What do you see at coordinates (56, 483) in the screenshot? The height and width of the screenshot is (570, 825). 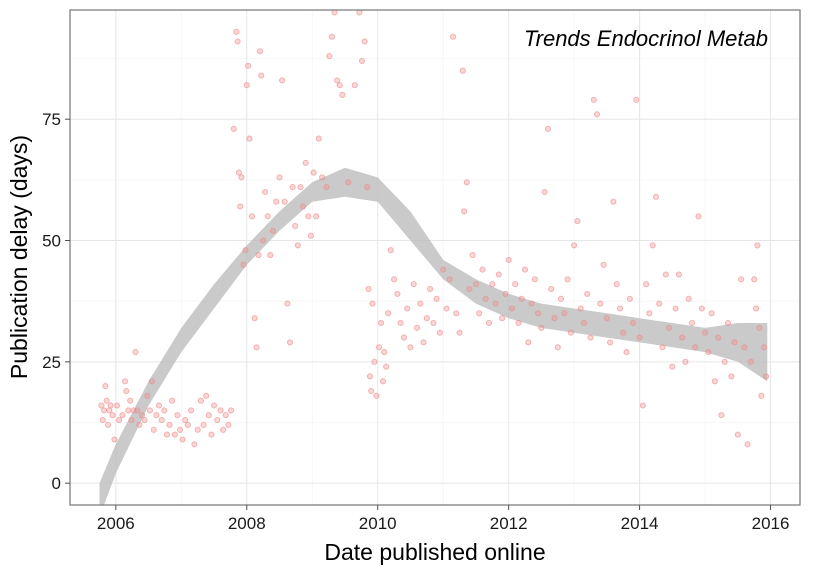 I see `y-tick-label: 0` at bounding box center [56, 483].